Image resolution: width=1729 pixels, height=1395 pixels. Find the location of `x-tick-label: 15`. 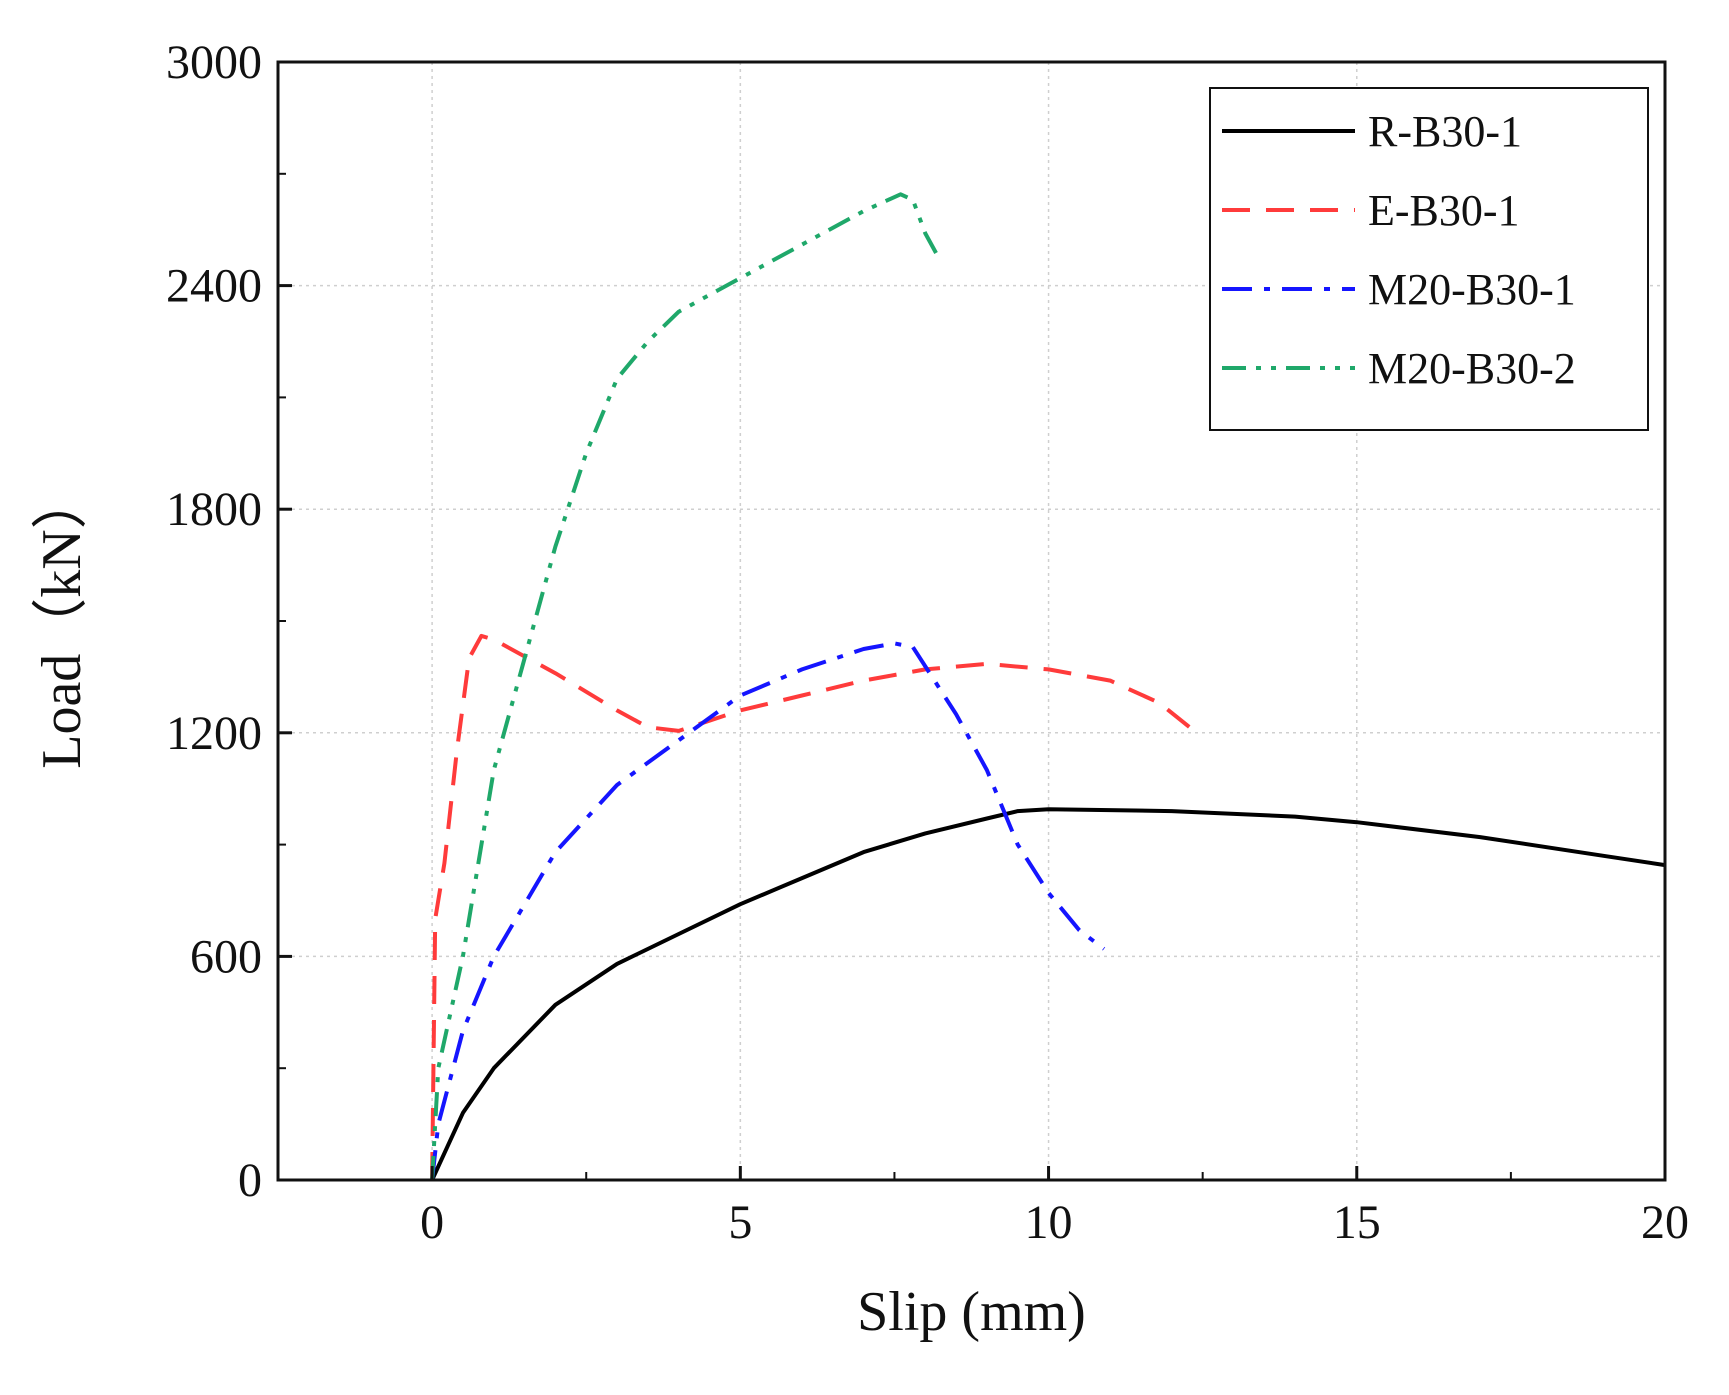

x-tick-label: 15 is located at coordinates (1357, 1222).